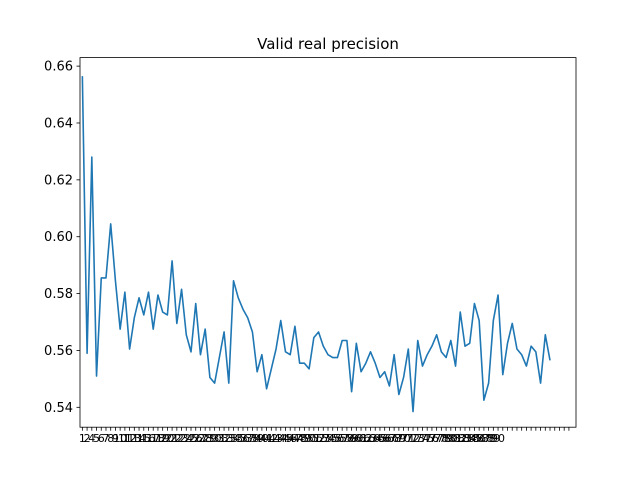 This screenshot has height=480, width=640. Describe the element at coordinates (470, 438) in the screenshot. I see `x-tick-label: 84` at that location.